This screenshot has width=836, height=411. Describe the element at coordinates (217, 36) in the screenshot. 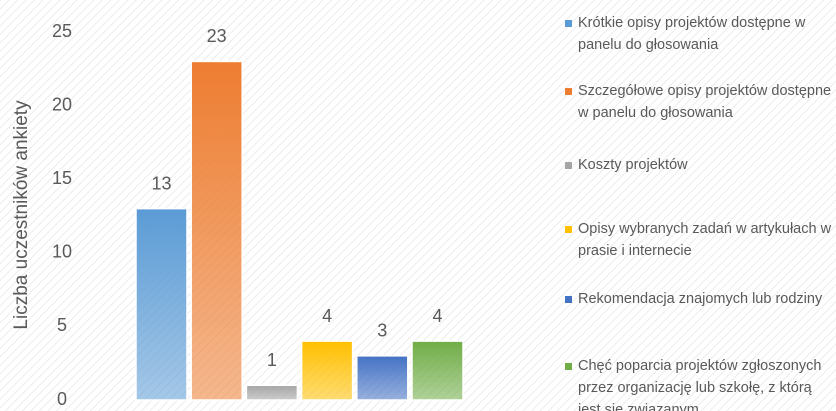

I see `data-label: 23` at that location.